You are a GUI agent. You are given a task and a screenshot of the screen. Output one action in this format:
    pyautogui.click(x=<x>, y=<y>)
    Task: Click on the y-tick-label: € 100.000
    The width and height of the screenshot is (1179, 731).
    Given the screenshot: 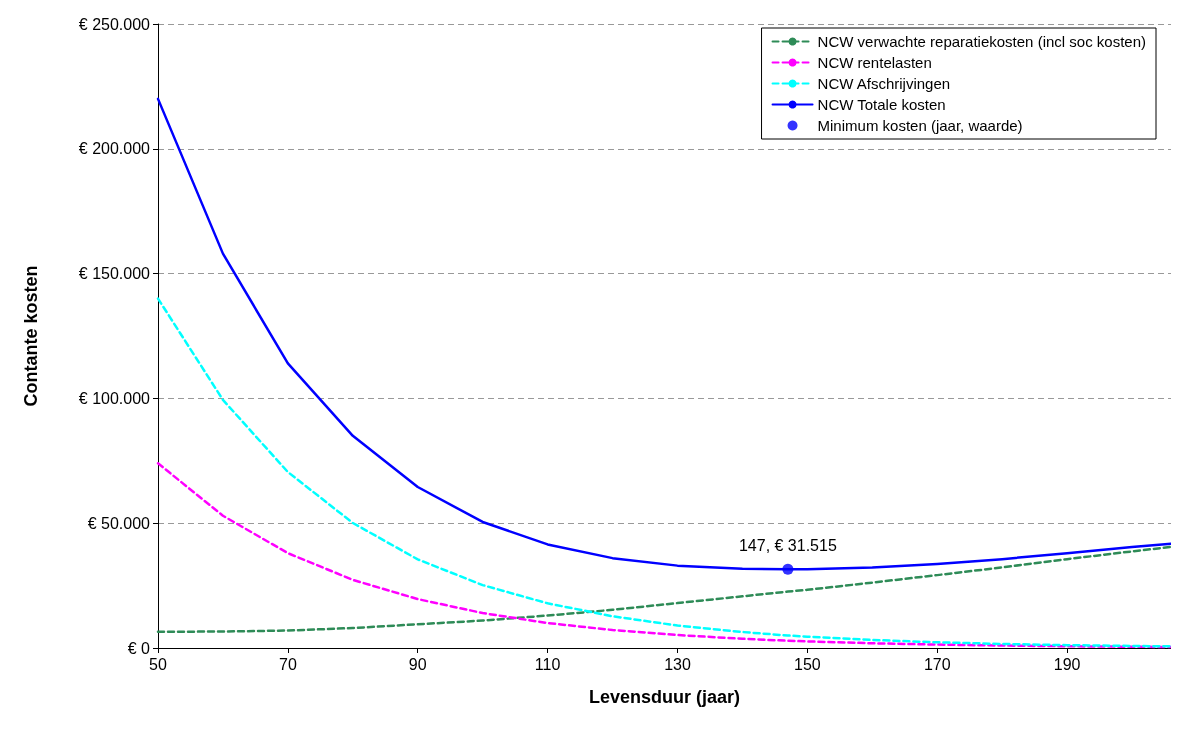 What is the action you would take?
    pyautogui.click(x=114, y=398)
    